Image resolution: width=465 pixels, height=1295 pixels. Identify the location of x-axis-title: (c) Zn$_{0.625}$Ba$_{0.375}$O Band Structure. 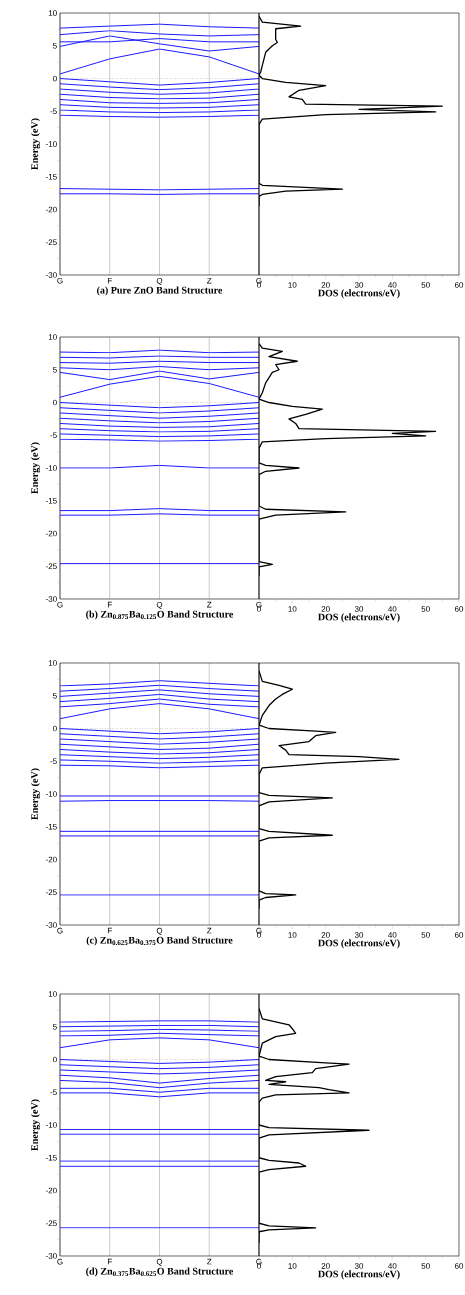
(159, 941).